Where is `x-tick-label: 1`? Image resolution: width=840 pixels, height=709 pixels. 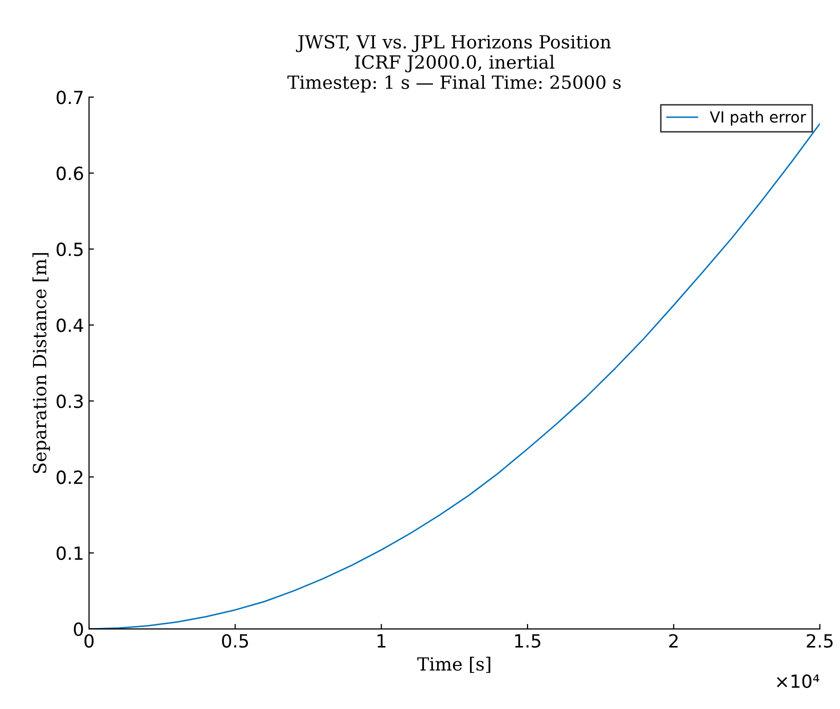
x-tick-label: 1 is located at coordinates (382, 641).